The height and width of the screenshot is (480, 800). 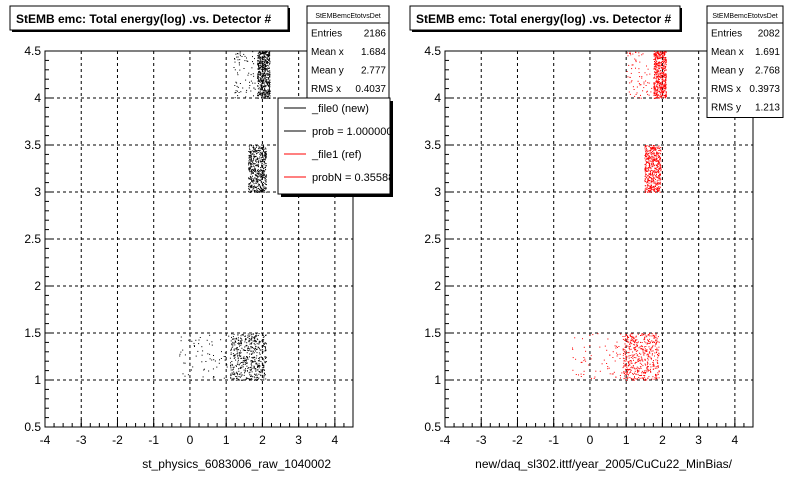 I want to click on left-y-tick-label: 3, so click(x=37, y=192).